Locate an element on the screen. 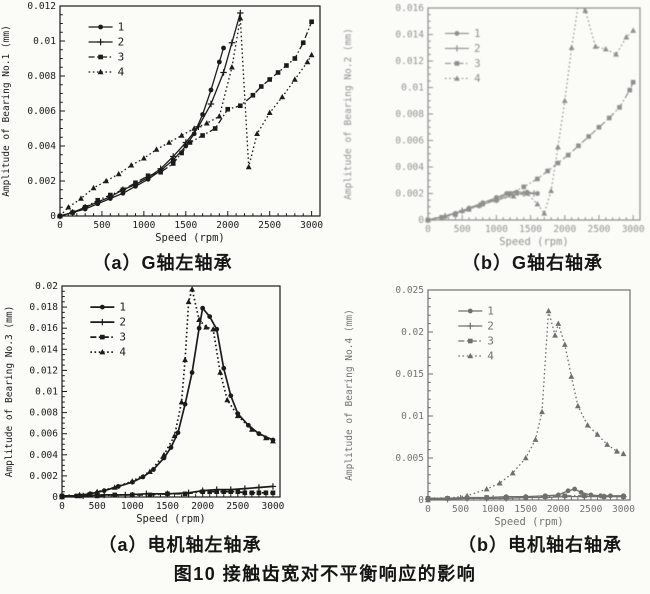 This screenshot has height=594, width=650. figure-caption: 图10 接触齿宽对不平衡响应的影响 is located at coordinates (325, 574).